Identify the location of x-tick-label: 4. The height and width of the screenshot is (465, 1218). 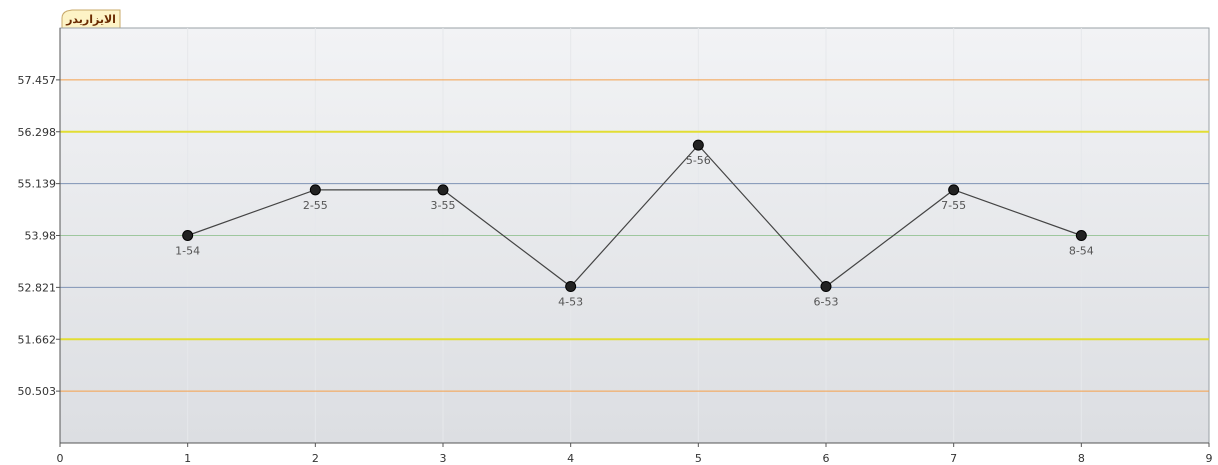
(570, 458).